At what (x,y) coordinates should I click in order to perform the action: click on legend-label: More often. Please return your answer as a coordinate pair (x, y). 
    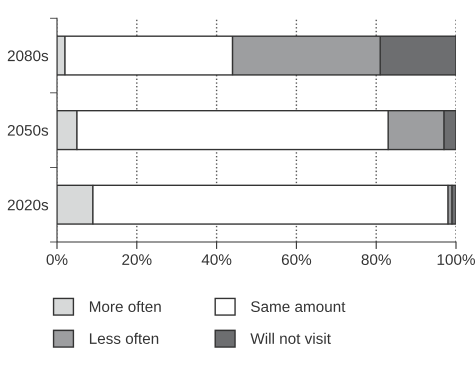
    Looking at the image, I should click on (125, 306).